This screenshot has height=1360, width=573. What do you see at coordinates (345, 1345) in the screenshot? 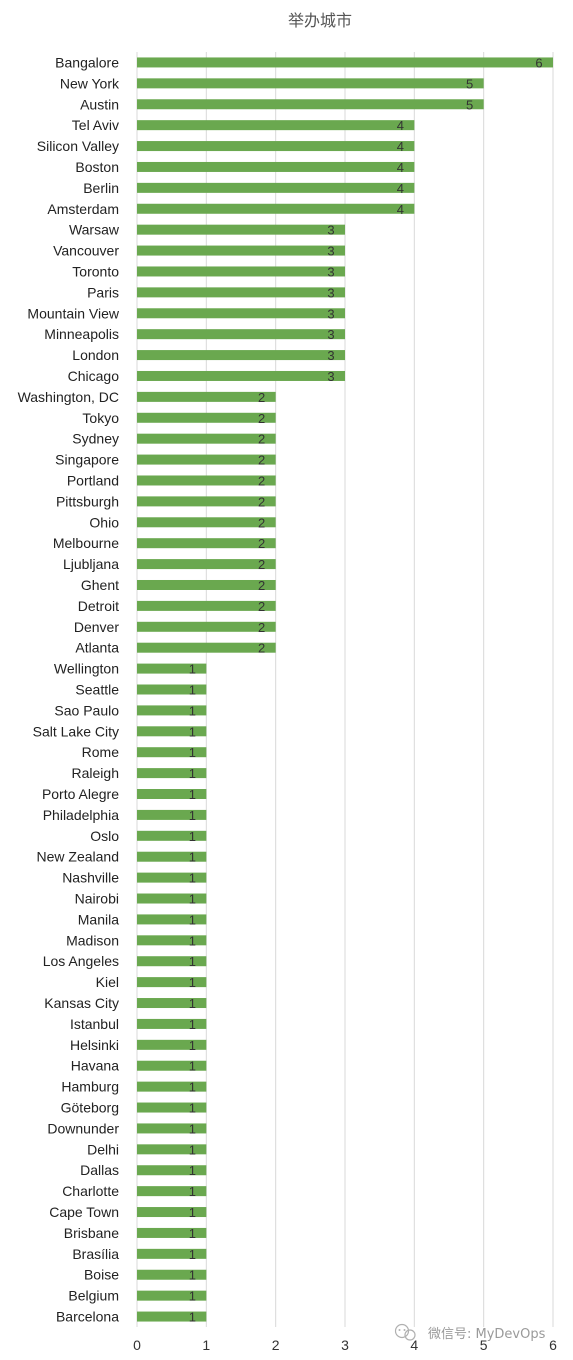
I see `x-axis-ticks: 0 1 2 3 4 5 6` at bounding box center [345, 1345].